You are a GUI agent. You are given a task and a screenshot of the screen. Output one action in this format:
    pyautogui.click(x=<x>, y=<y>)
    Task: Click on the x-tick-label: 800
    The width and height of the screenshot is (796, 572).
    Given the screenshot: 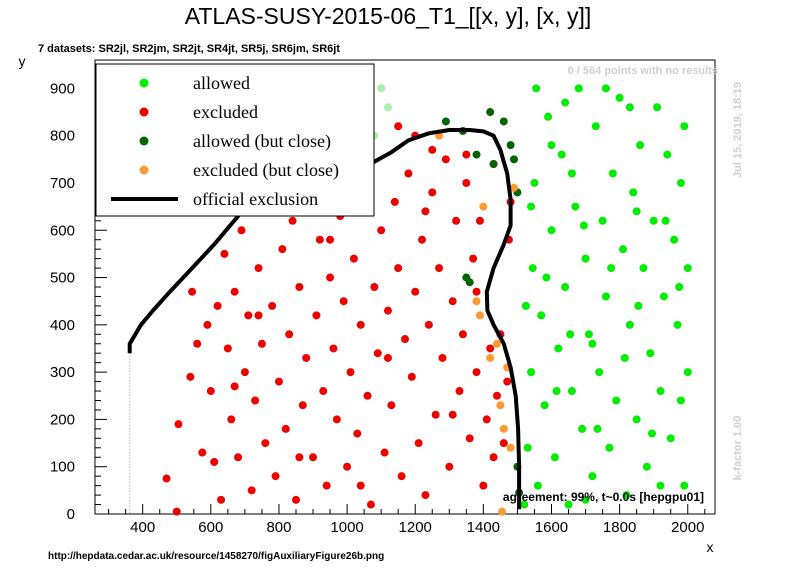 What is the action you would take?
    pyautogui.click(x=278, y=527)
    